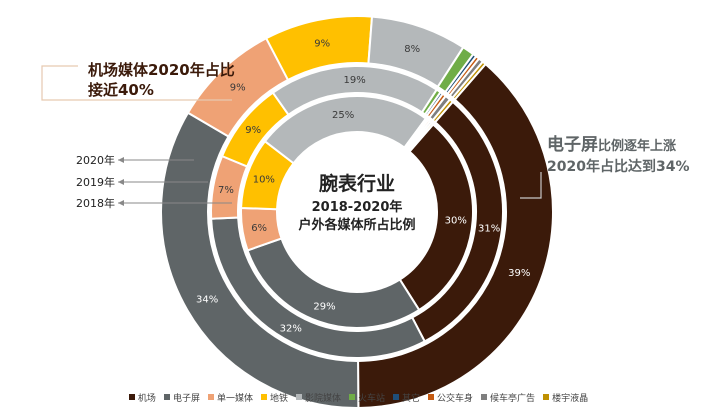 This screenshot has height=414, width=717. I want to click on legend-label-单一媒体: 单一媒体, so click(234, 398).